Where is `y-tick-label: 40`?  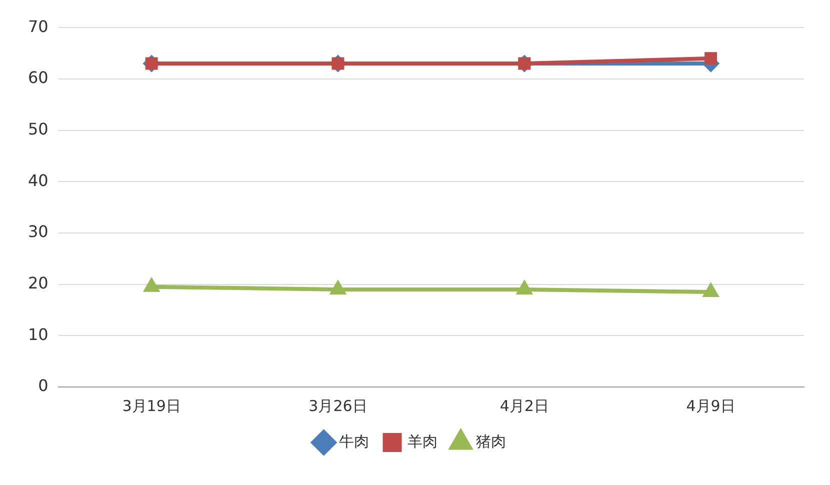
y-tick-label: 40 is located at coordinates (38, 180).